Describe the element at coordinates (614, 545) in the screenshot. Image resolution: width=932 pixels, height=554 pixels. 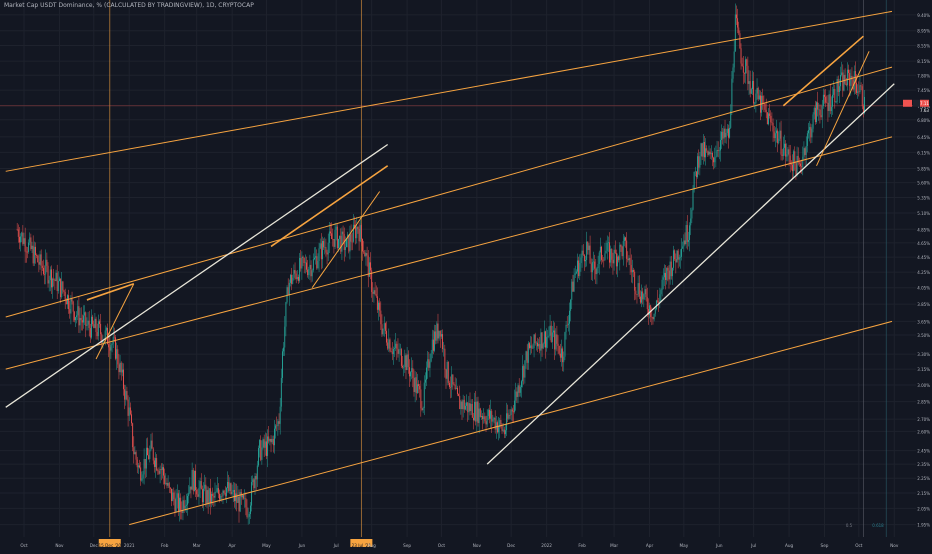
I see `x-tick-label: Mar` at that location.